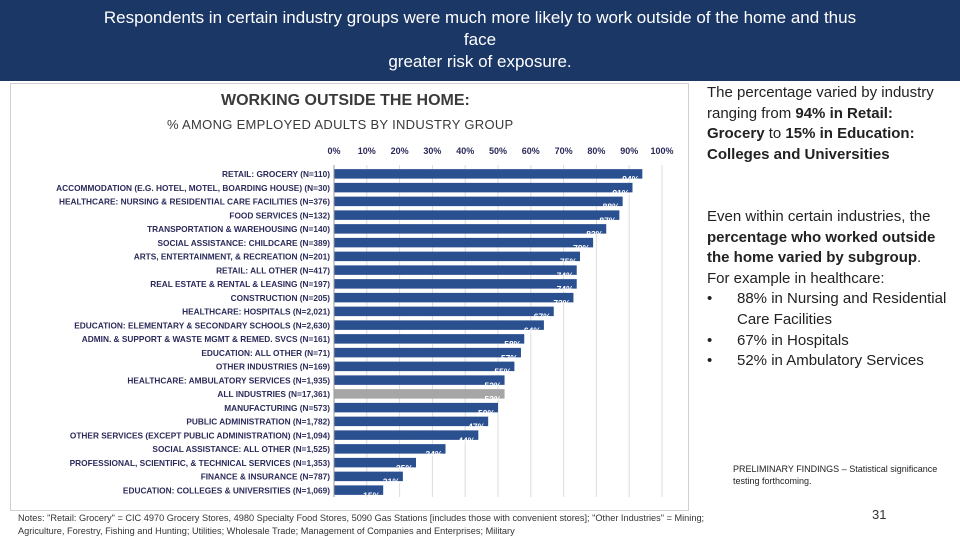  Describe the element at coordinates (256, 312) in the screenshot. I see `category-label: HEALTHCARE: HOSPITALS (N=2,021)` at that location.